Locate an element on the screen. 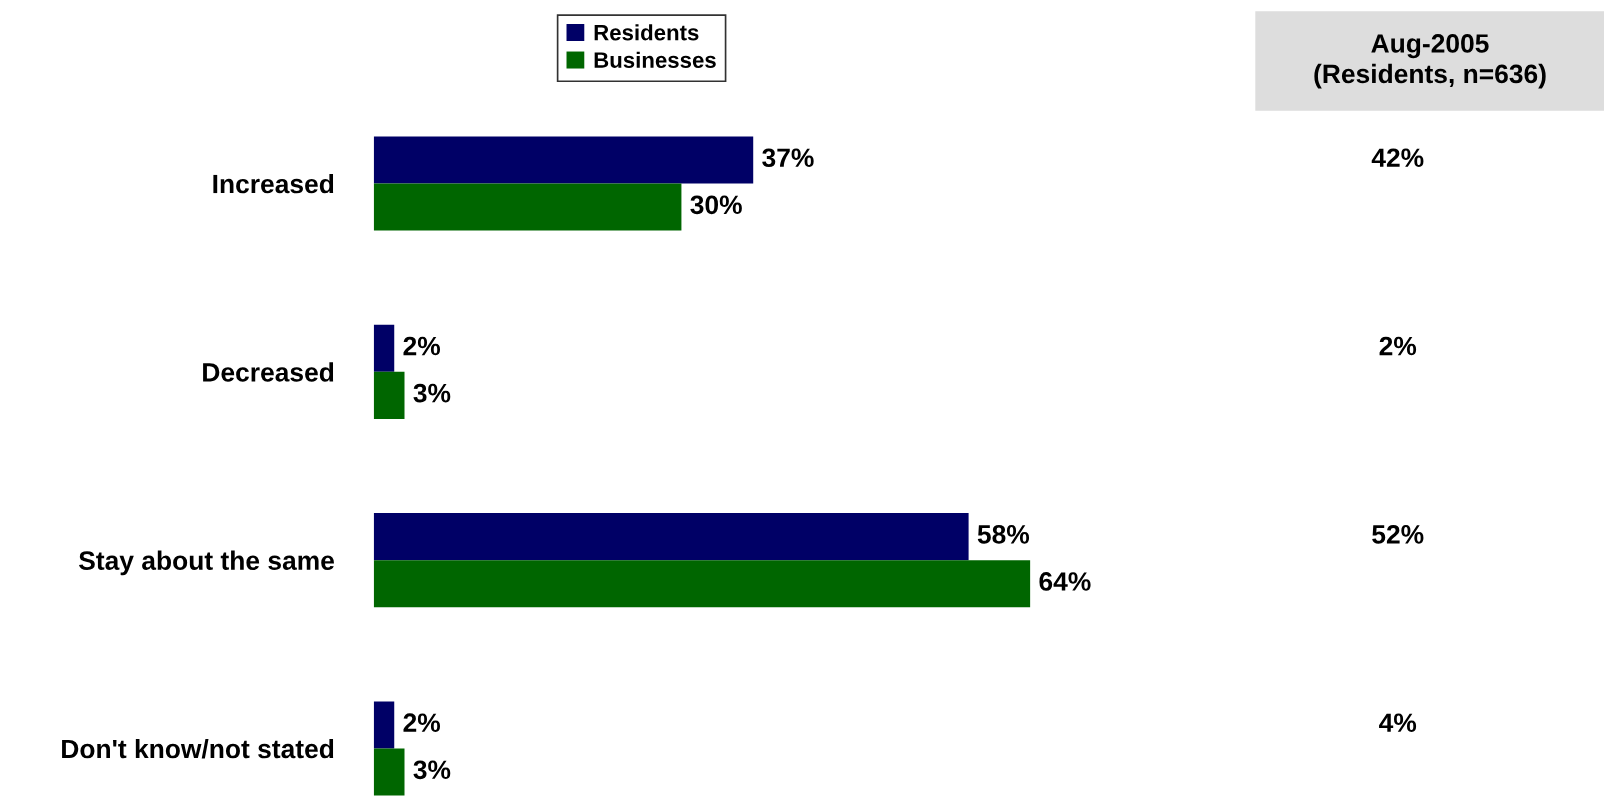 The height and width of the screenshot is (805, 1604). legend-label: Residents is located at coordinates (646, 32).